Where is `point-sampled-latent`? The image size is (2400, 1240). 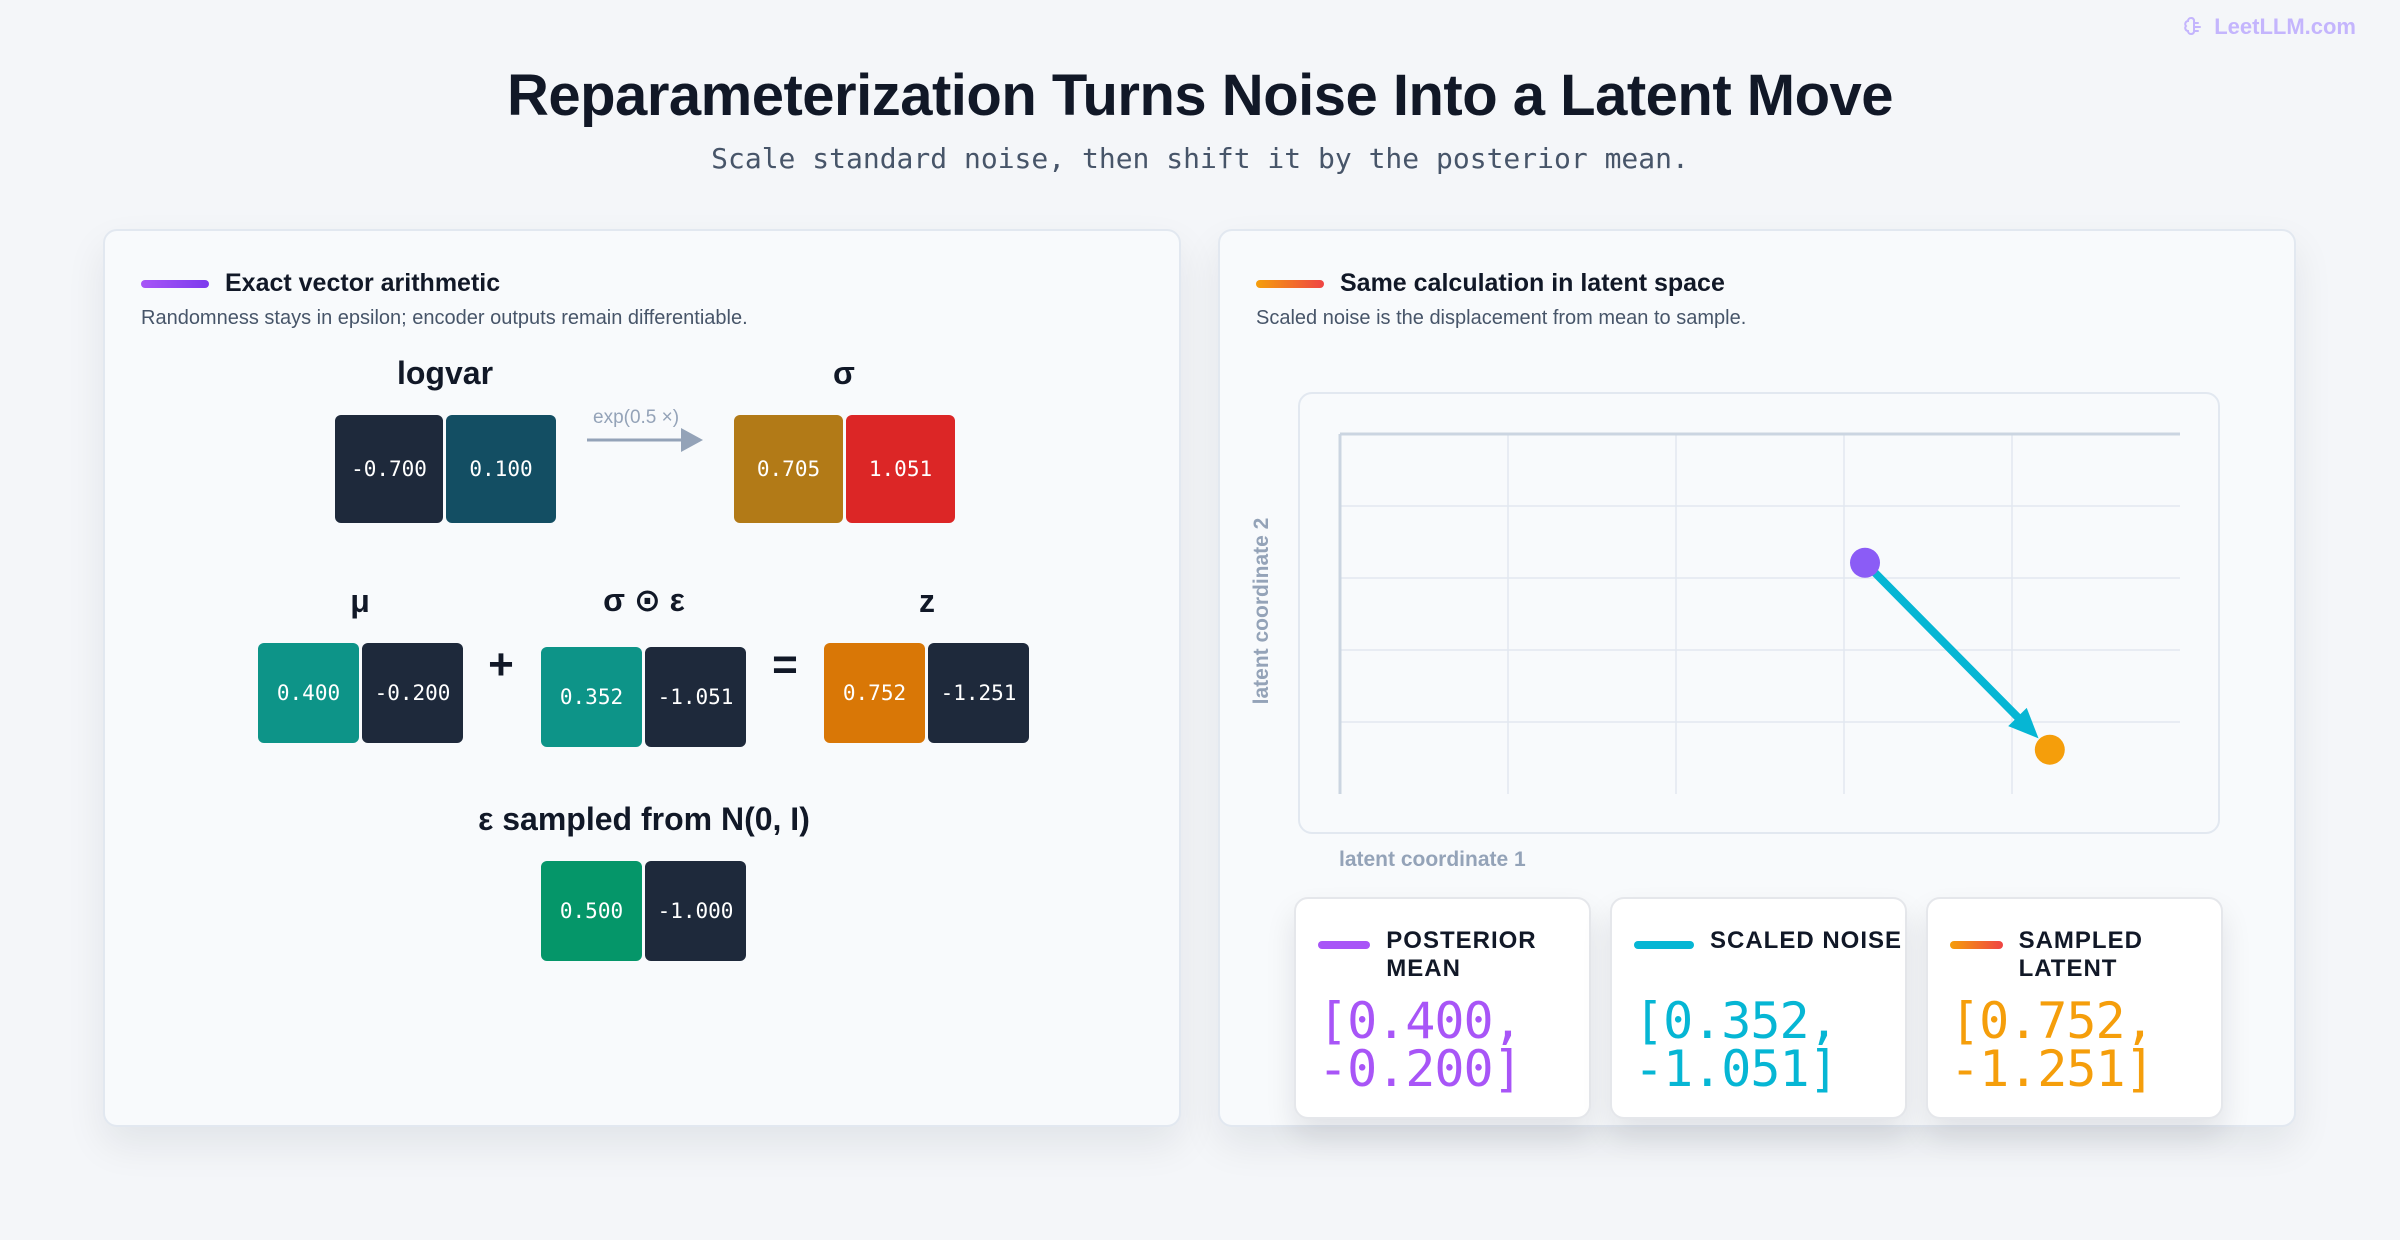
point-sampled-latent is located at coordinates (2049, 749).